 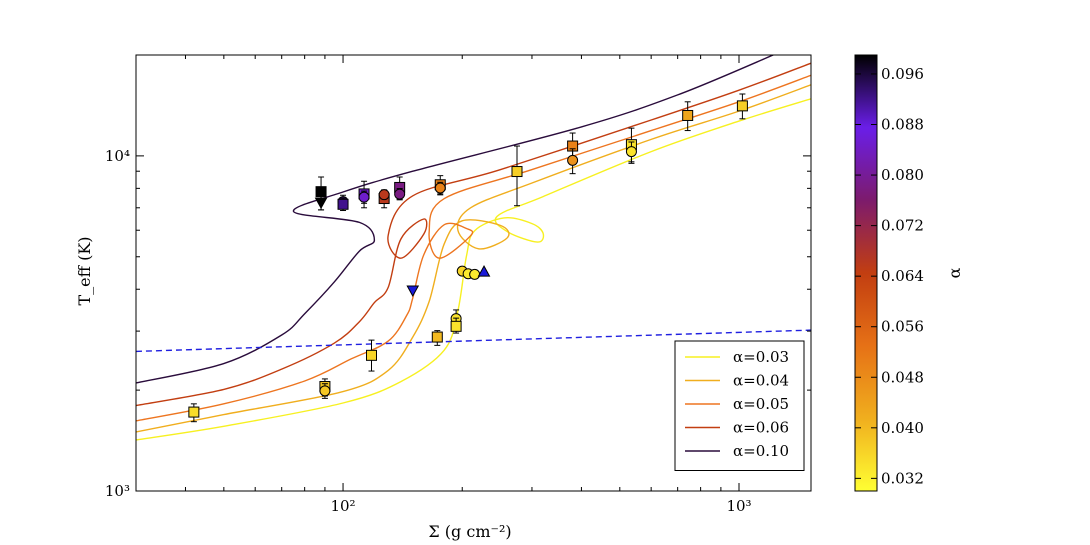 What do you see at coordinates (761, 428) in the screenshot?
I see `legend-label: α=0.06` at bounding box center [761, 428].